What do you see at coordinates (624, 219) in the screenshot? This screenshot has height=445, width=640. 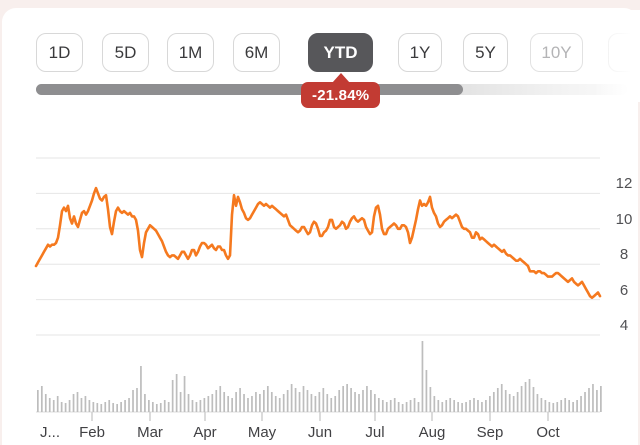 I see `y-axis-label-10: 10` at bounding box center [624, 219].